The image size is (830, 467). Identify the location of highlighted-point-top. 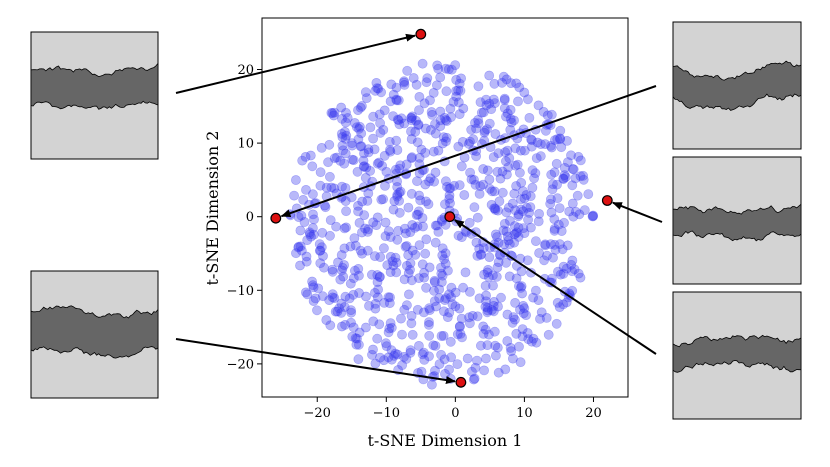
(421, 34).